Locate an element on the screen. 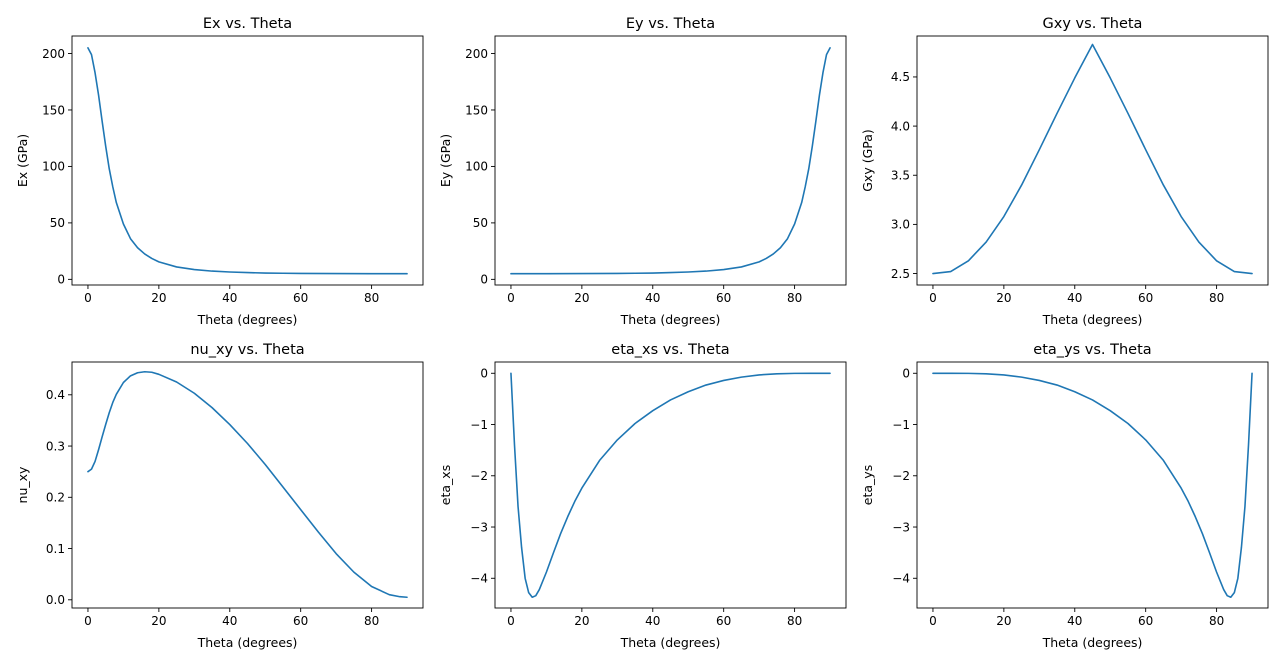 This screenshot has width=1283, height=666. y-tick-label: 0.3 is located at coordinates (55, 446).